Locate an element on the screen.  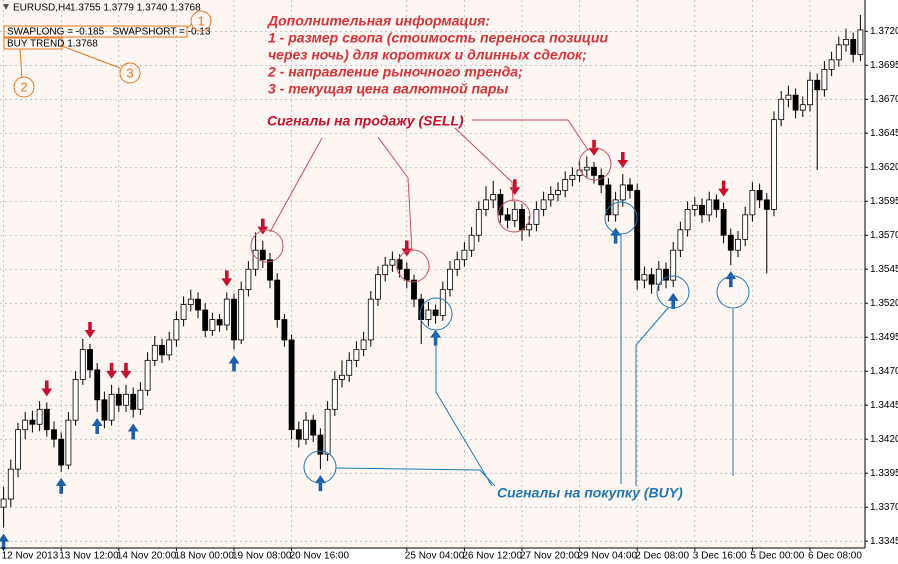
y-tick-label: 1.3370 is located at coordinates (884, 507).